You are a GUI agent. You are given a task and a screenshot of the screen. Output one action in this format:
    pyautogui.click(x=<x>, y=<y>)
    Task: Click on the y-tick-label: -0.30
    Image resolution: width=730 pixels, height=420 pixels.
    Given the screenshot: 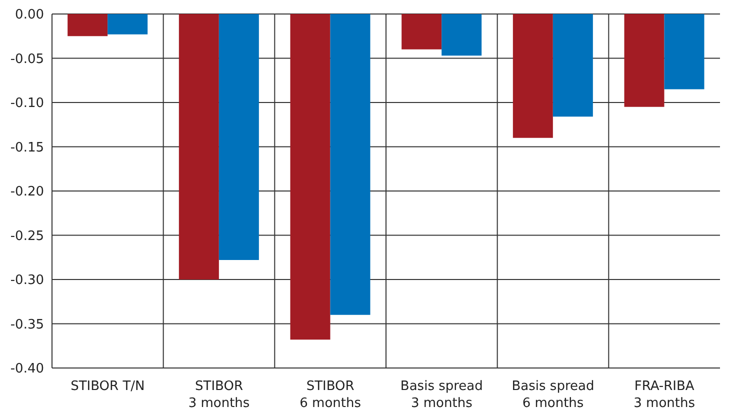 What is the action you would take?
    pyautogui.click(x=27, y=280)
    